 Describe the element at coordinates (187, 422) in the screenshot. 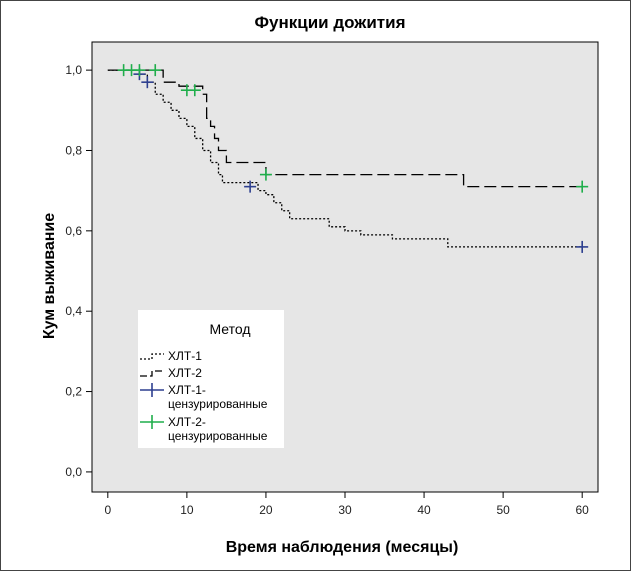

I see `legend-label-4-line-1: ХЛТ-2-` at that location.